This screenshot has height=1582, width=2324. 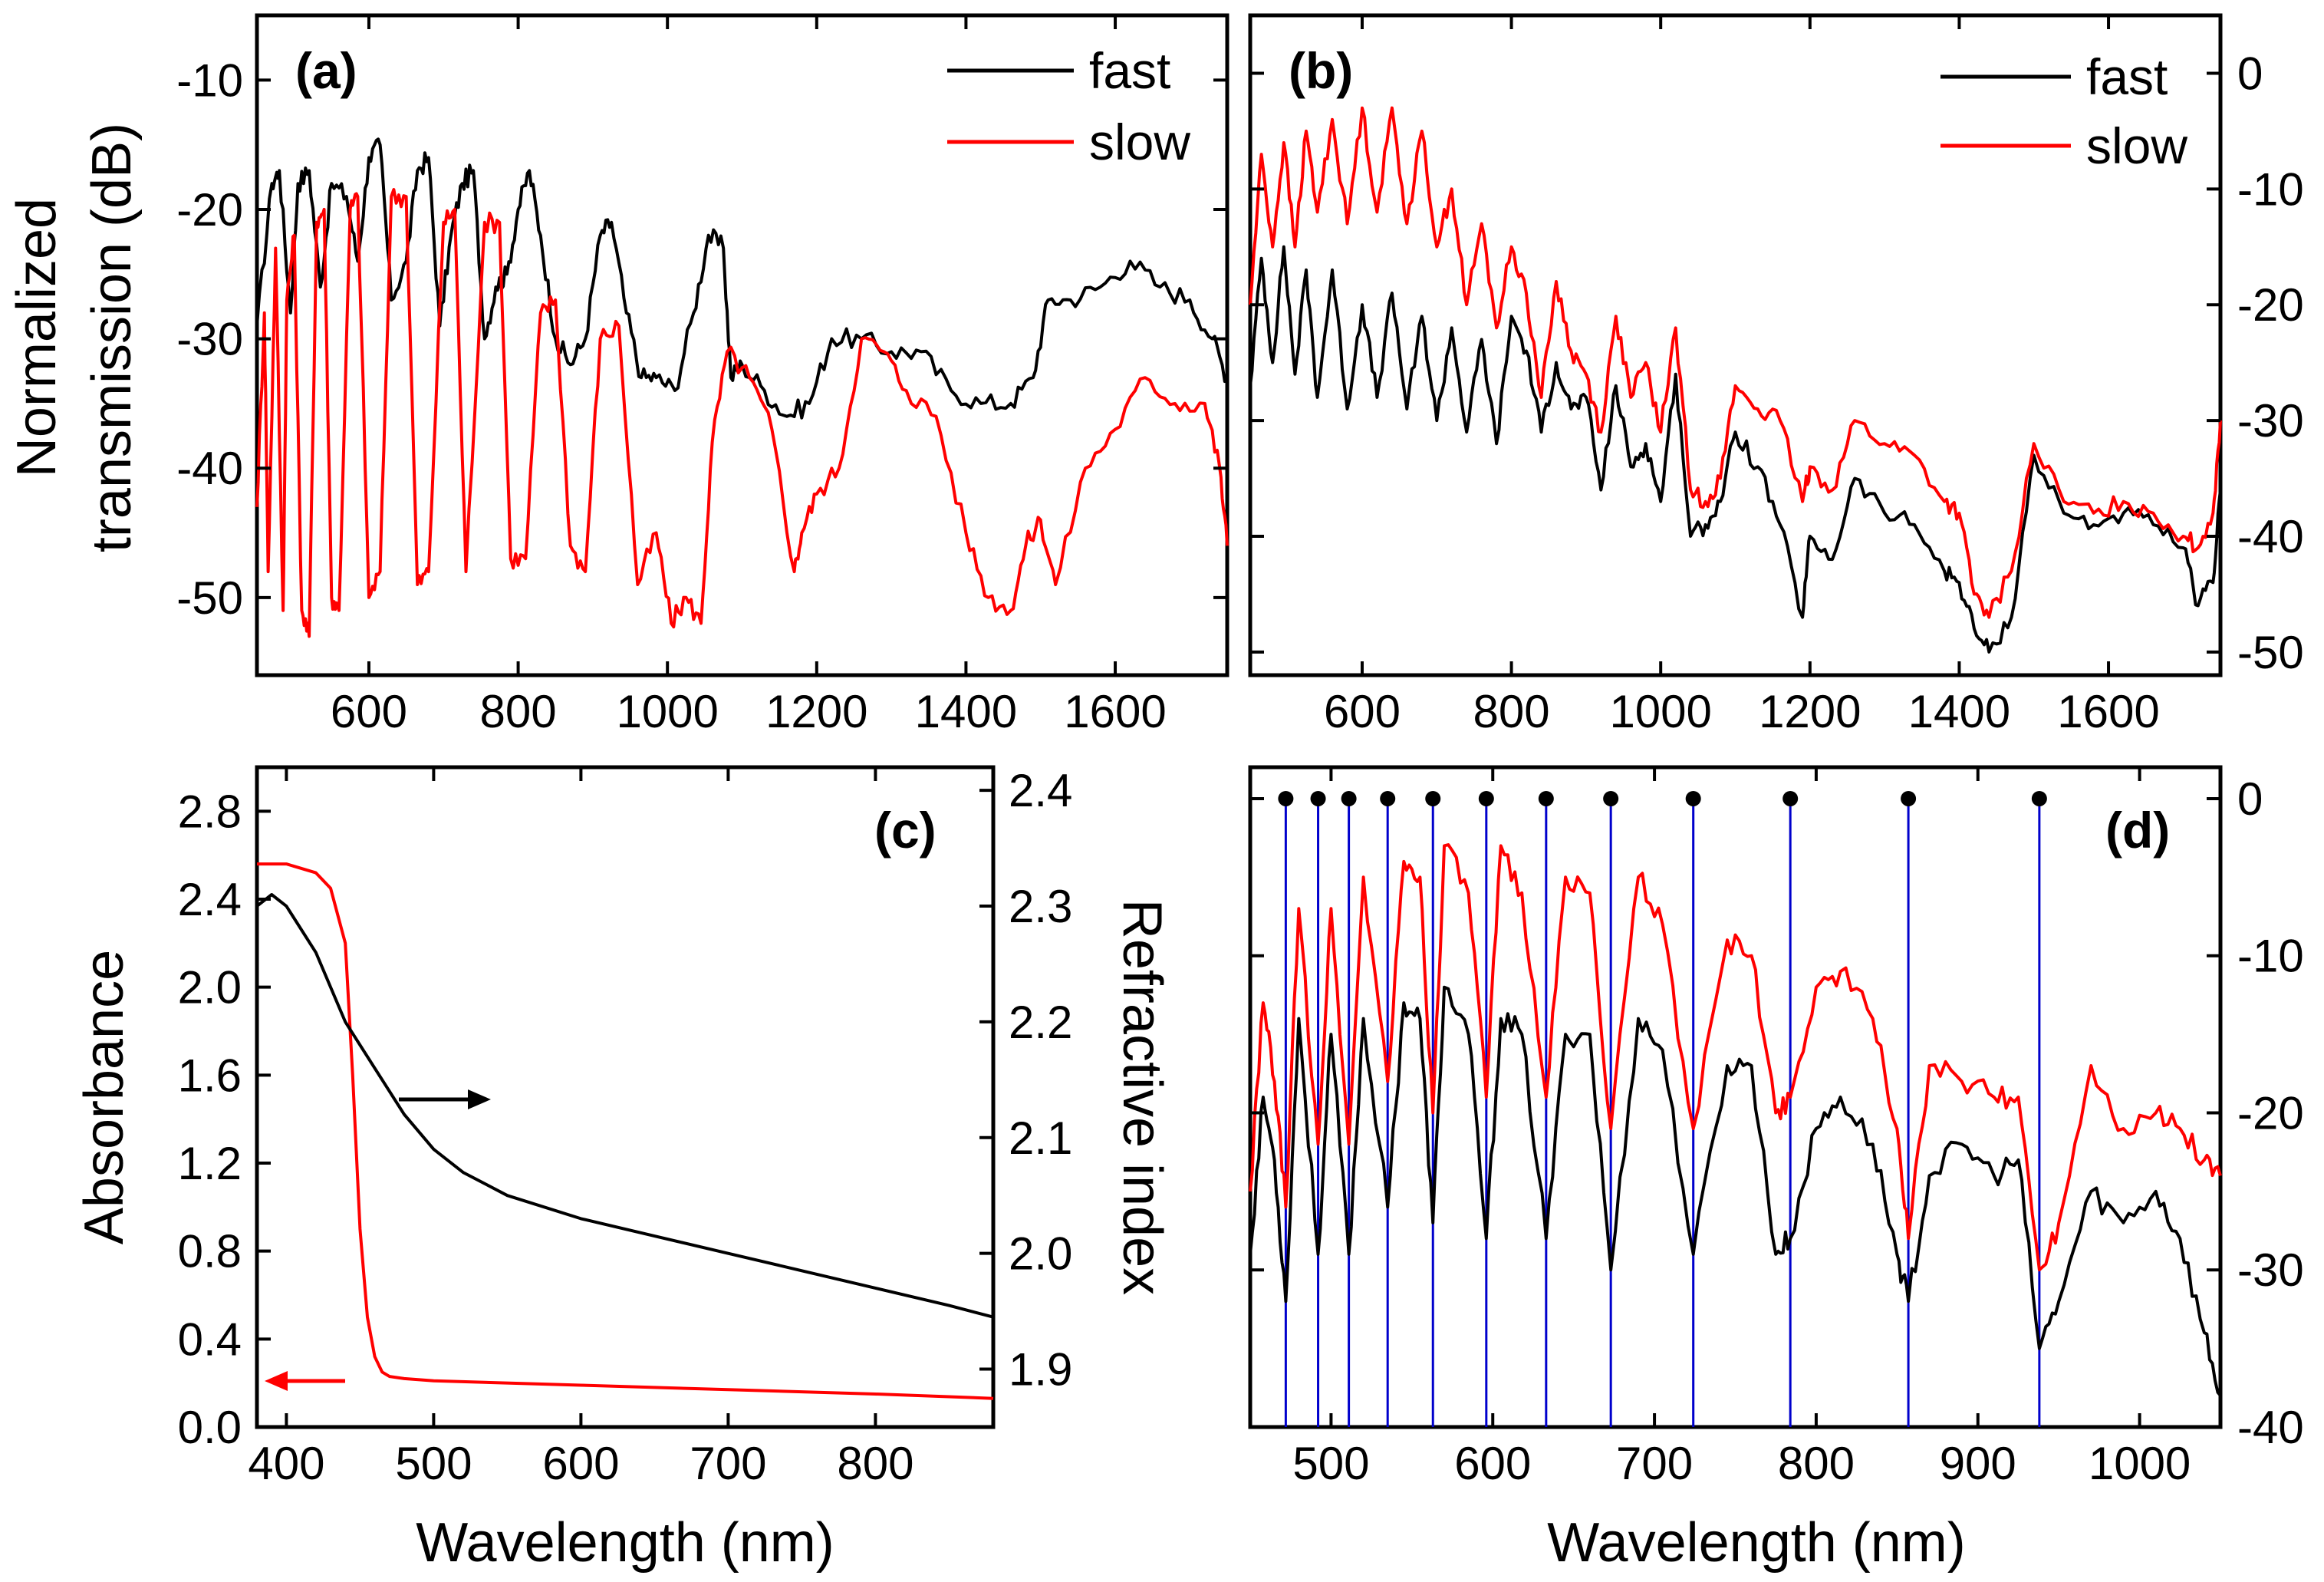 I want to click on panel-b-series-slow, so click(x=1735, y=362).